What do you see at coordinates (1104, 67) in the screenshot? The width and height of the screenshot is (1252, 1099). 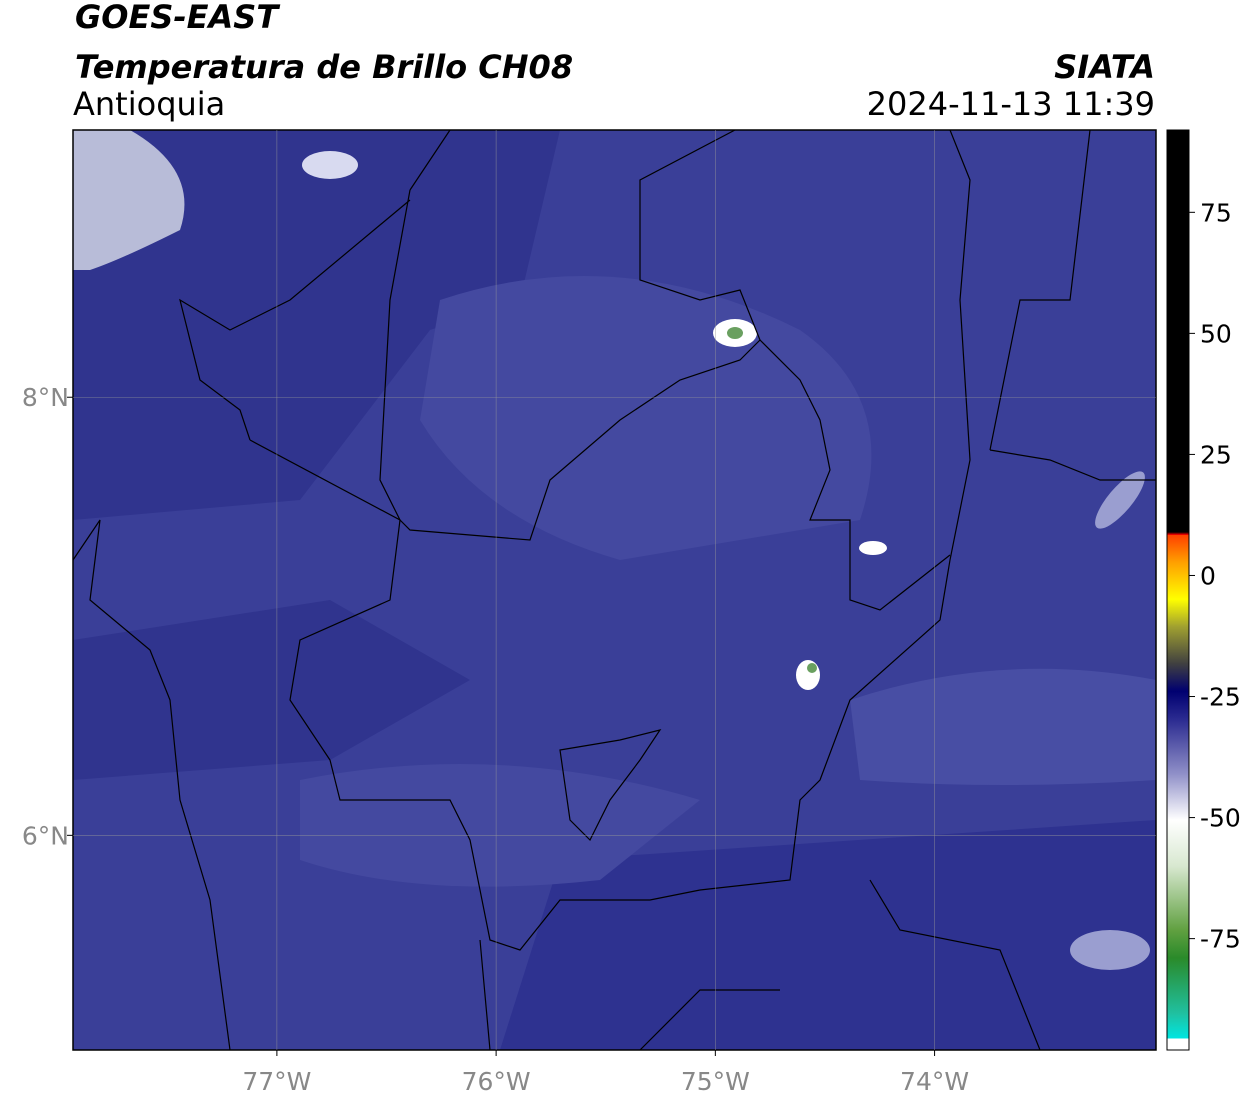 I see `source: SIATA` at bounding box center [1104, 67].